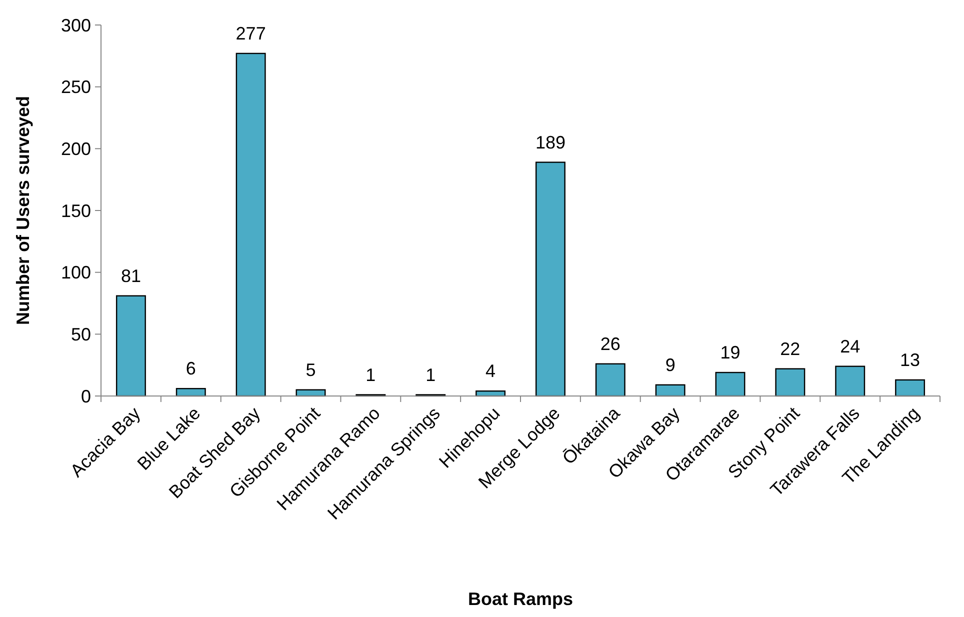  I want to click on y-tick-label: 50, so click(80, 334).